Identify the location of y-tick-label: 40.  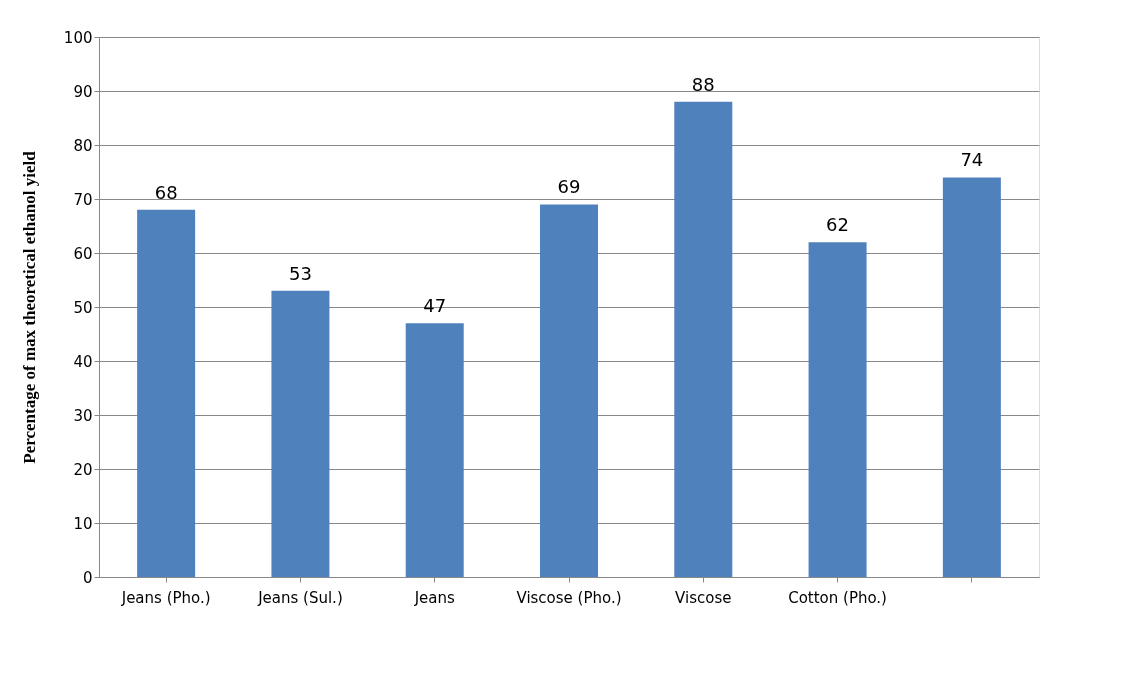
(83, 361).